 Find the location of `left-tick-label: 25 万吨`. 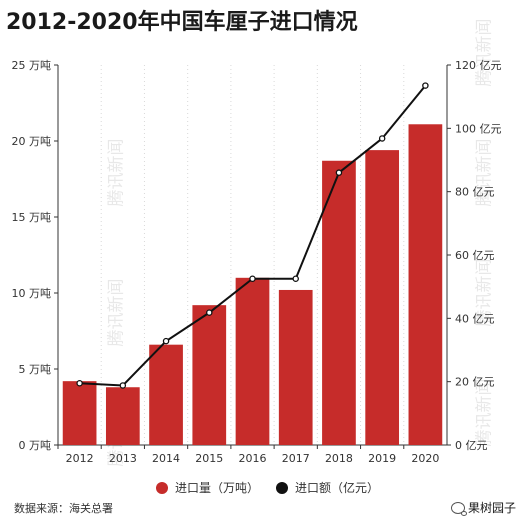

left-tick-label: 25 万吨 is located at coordinates (32, 65).